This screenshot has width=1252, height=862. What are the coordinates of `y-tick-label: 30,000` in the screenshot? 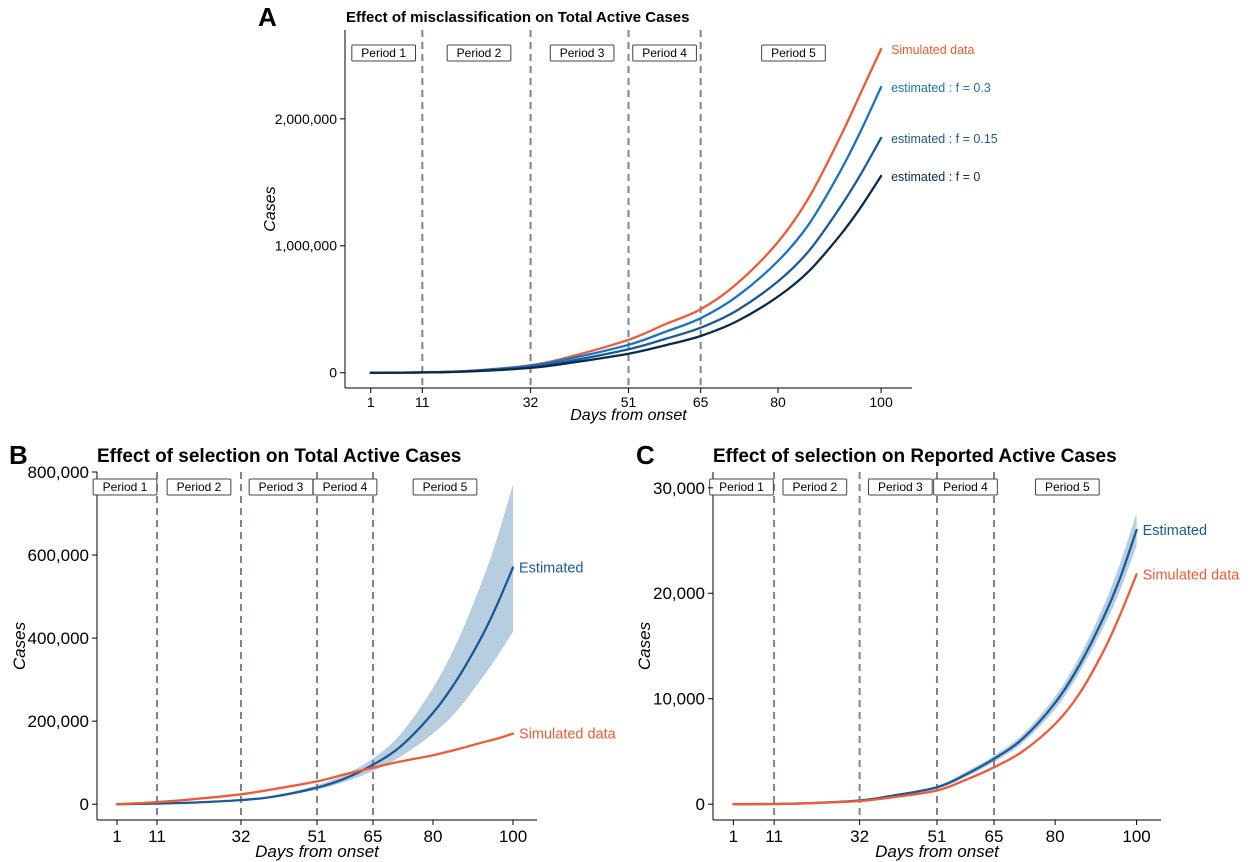 It's located at (679, 488).